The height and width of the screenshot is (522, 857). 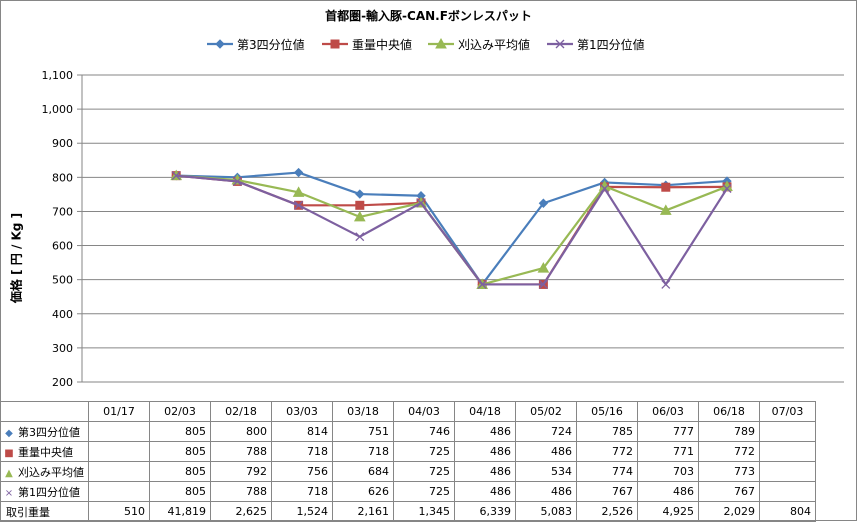 What do you see at coordinates (408, 451) in the screenshot?
I see `table-row: ■ 重量中央値 805 788 718 718 725 486 486 772 771 772` at bounding box center [408, 451].